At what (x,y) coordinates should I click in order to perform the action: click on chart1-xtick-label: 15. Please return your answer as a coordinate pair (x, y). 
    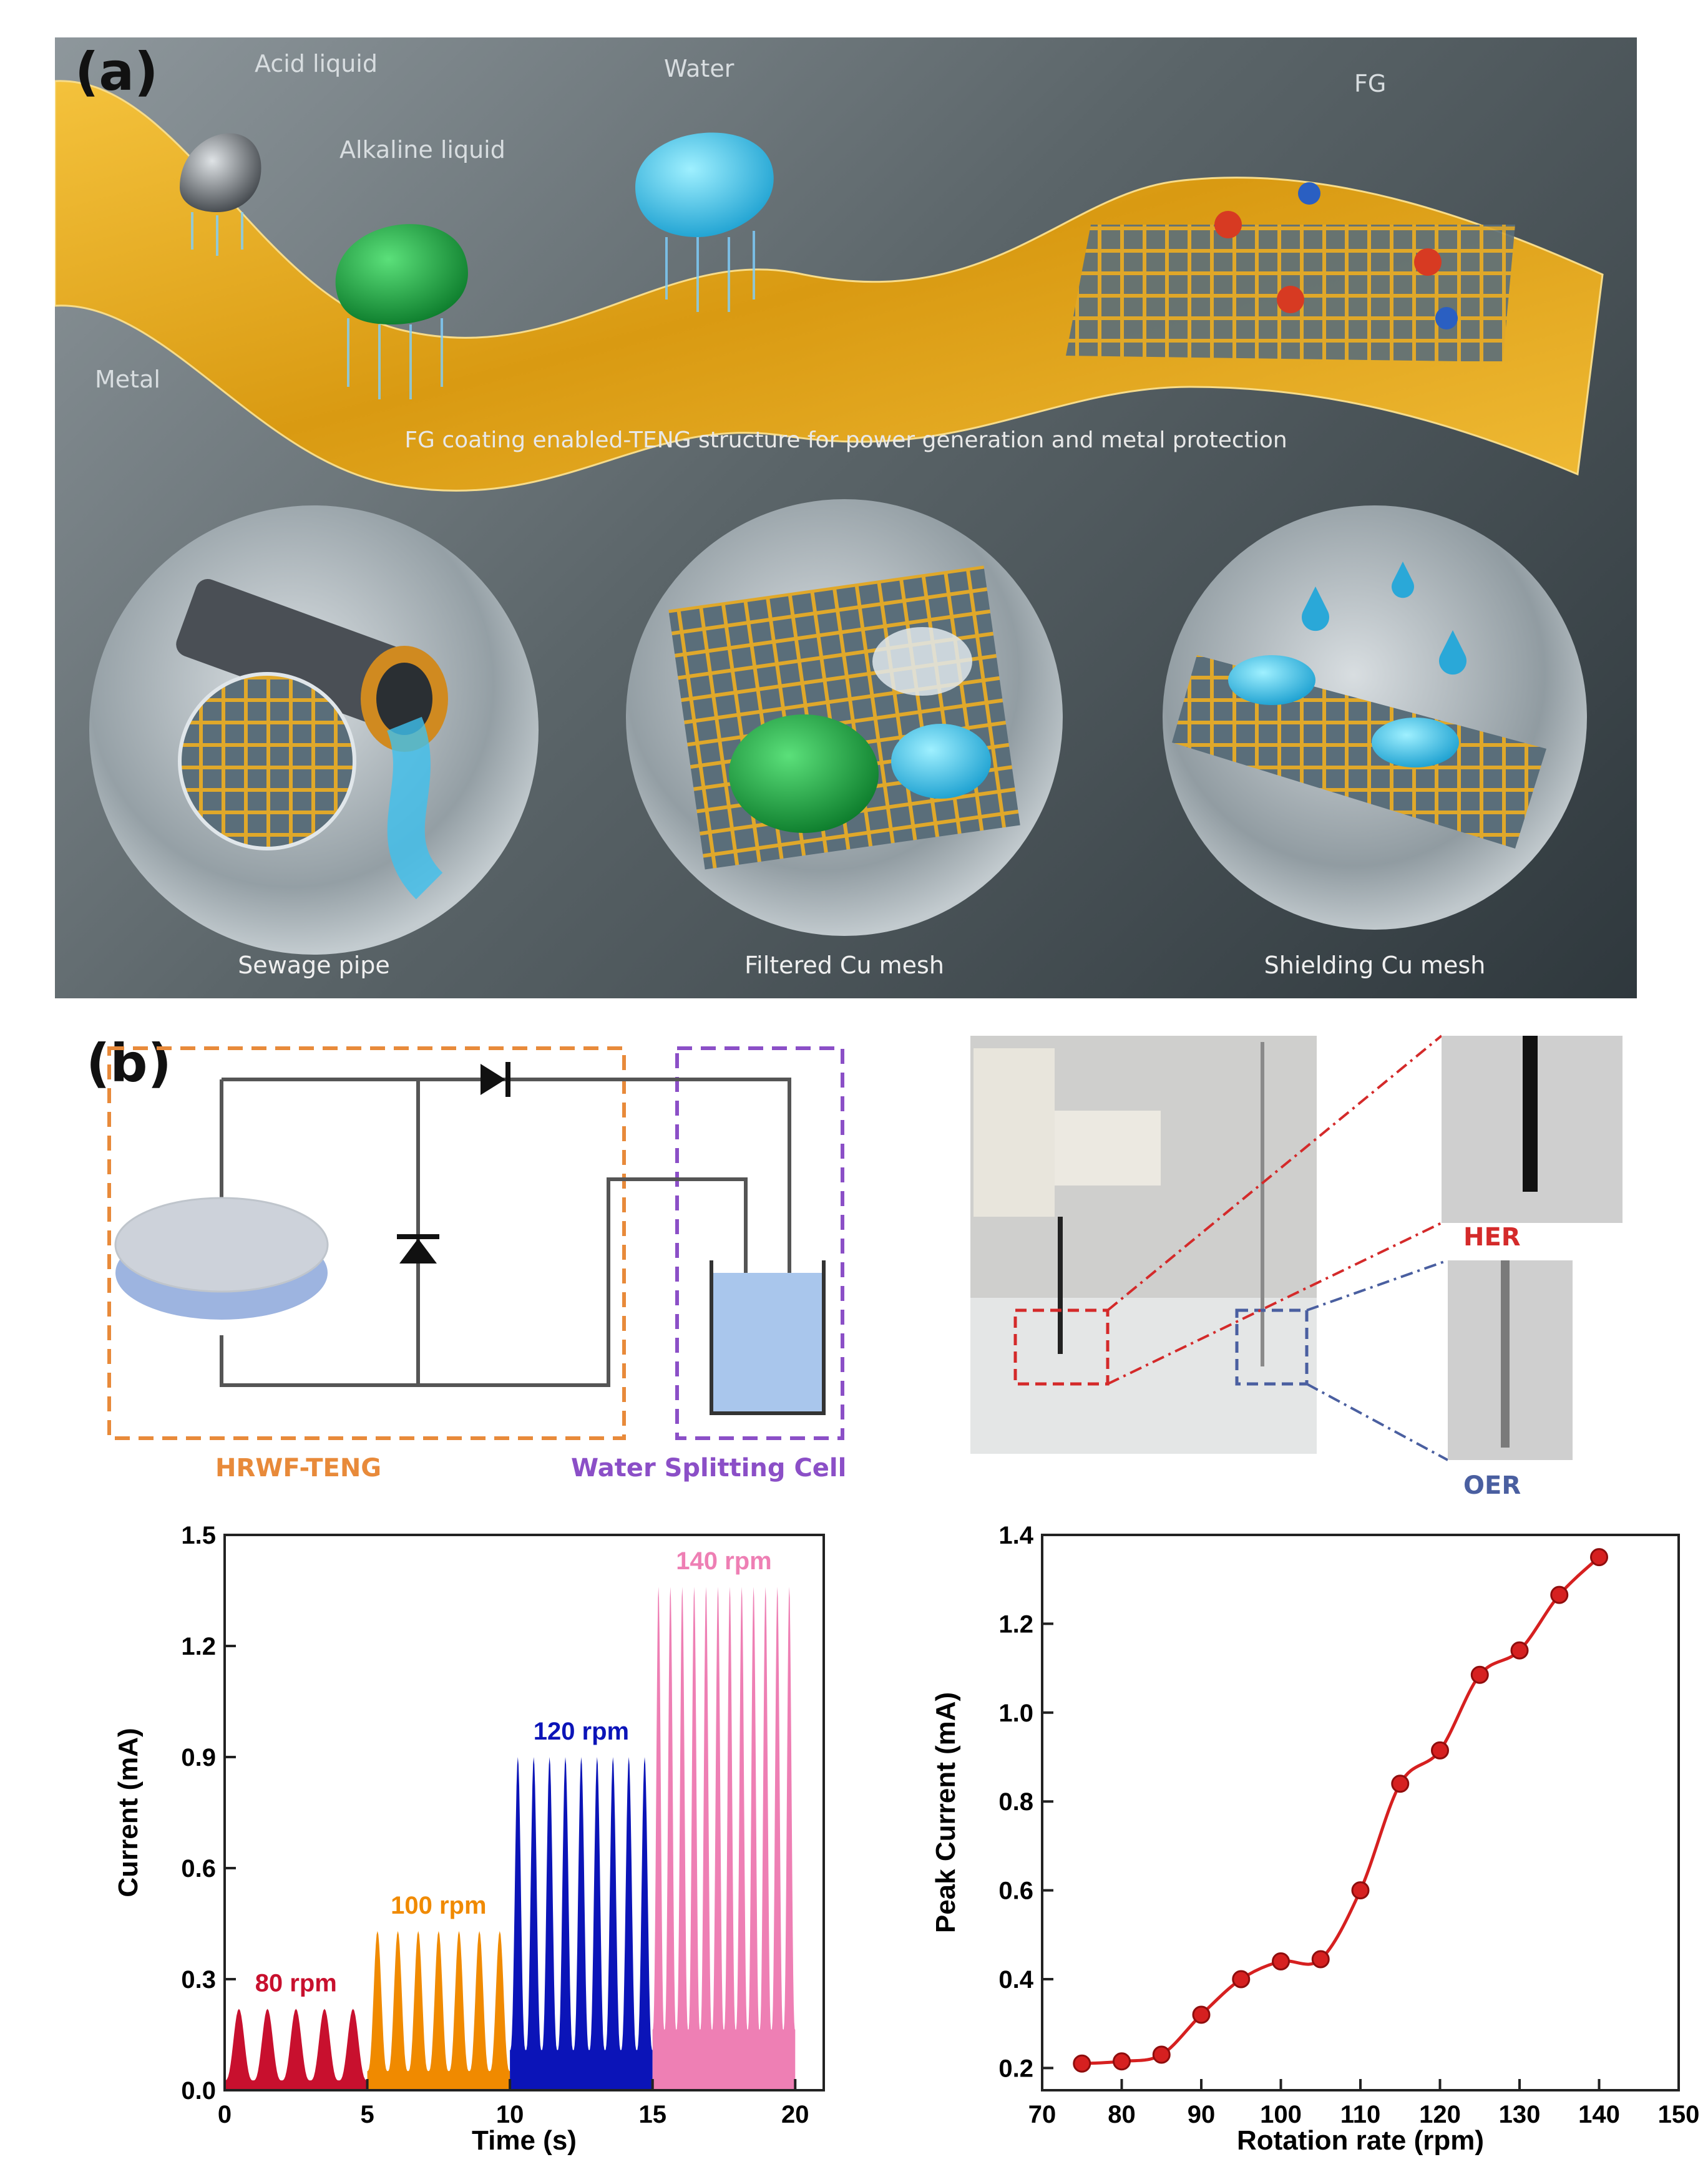
    Looking at the image, I should click on (652, 2115).